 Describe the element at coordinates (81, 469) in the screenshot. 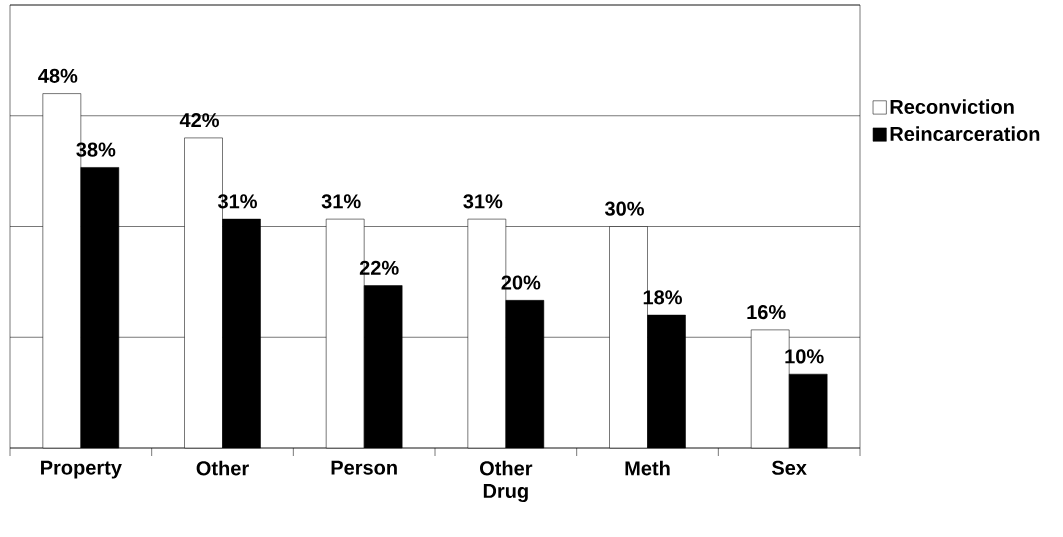

I see `x-tick-label: Property` at that location.